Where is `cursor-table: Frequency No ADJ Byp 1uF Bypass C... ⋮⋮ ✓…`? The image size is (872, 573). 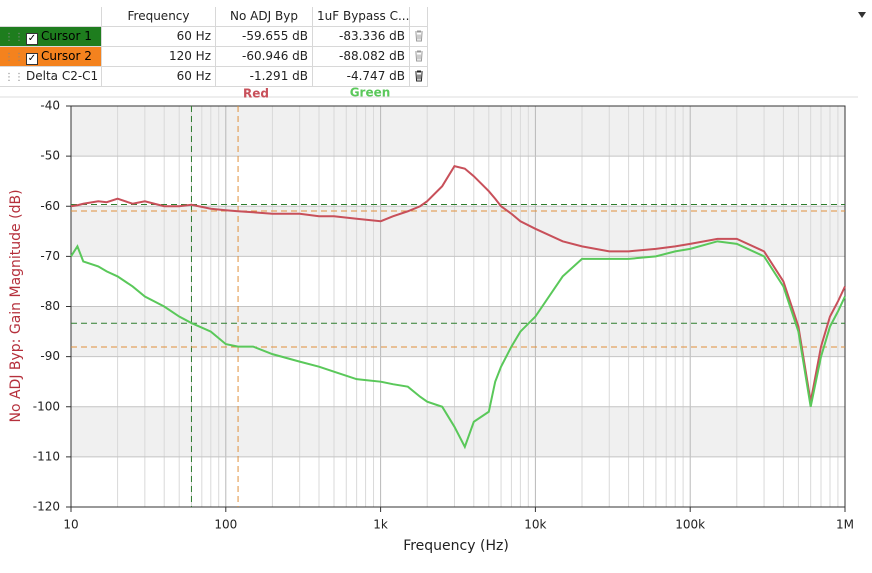 cursor-table: Frequency No ADJ Byp 1uF Bypass C... ⋮⋮ ✓… is located at coordinates (214, 47).